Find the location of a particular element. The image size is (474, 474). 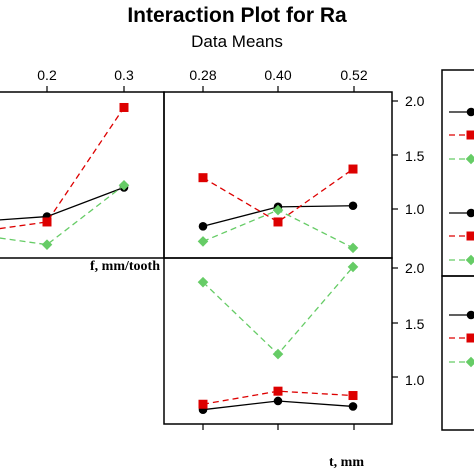

y-tick-label-bottom: 1.5 is located at coordinates (415, 324).